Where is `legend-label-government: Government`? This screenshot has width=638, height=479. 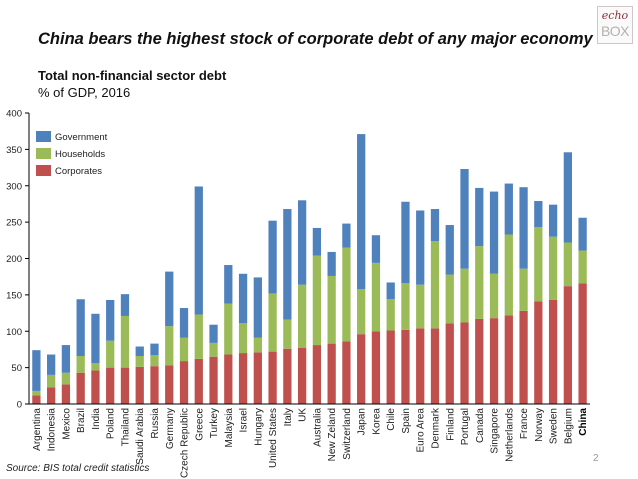 legend-label-government: Government is located at coordinates (81, 137).